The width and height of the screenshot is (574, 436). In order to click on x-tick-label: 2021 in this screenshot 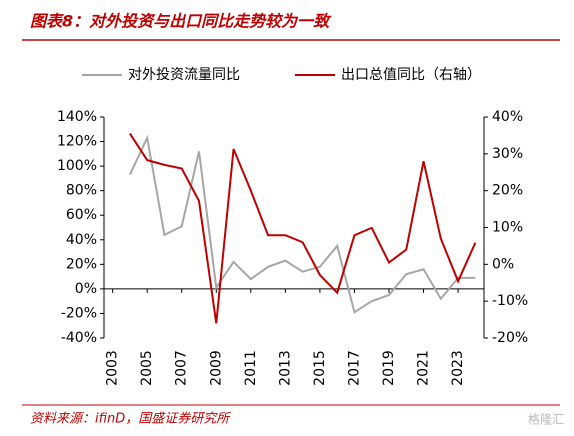, I will do `click(424, 368)`.